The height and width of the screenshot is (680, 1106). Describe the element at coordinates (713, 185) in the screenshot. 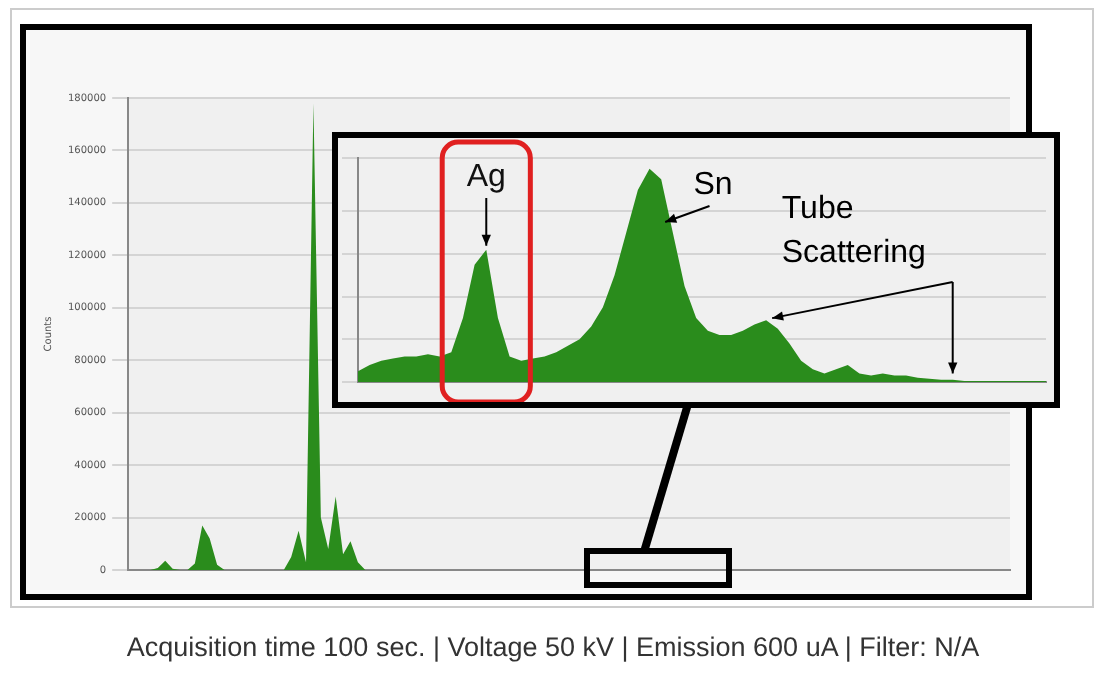

I see `annotation: Sn` at that location.